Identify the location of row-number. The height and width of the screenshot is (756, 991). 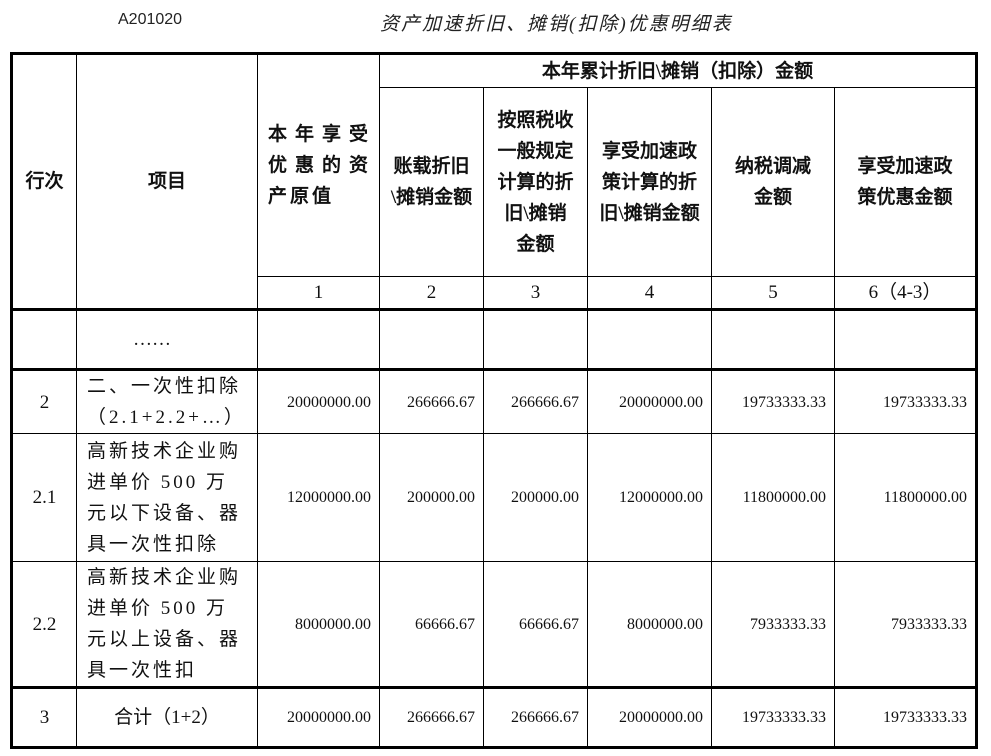
(44, 339).